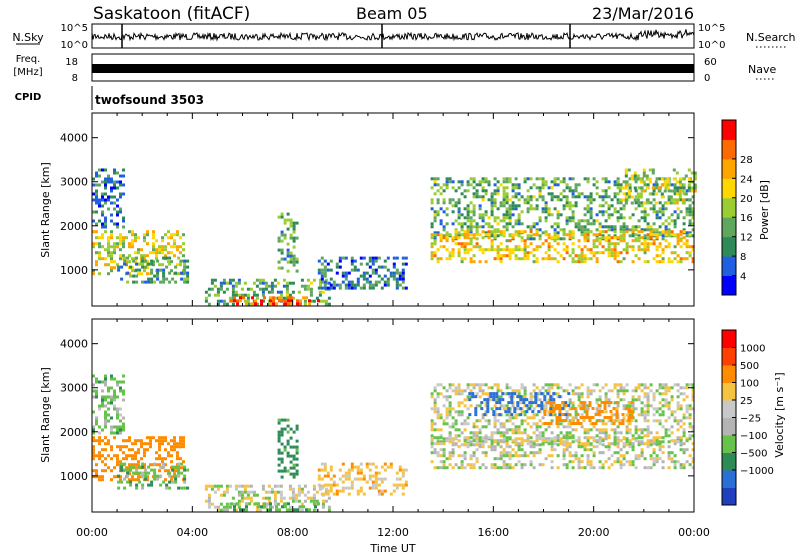 This screenshot has height=554, width=800. What do you see at coordinates (746, 179) in the screenshot?
I see `colorbar-tick-label-5: 24` at bounding box center [746, 179].